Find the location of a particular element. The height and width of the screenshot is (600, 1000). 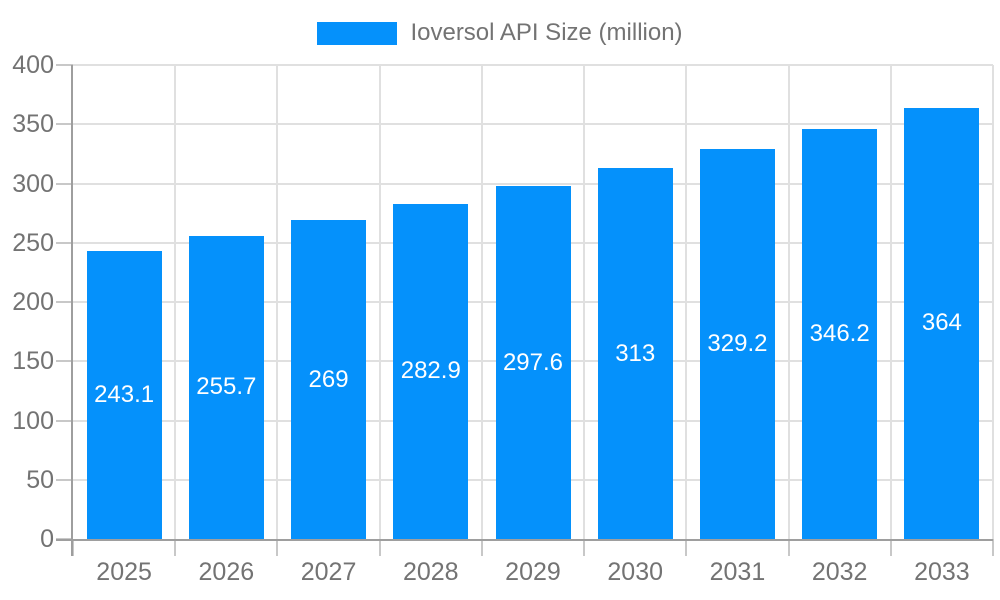

y-tick-label: 0 is located at coordinates (47, 539).